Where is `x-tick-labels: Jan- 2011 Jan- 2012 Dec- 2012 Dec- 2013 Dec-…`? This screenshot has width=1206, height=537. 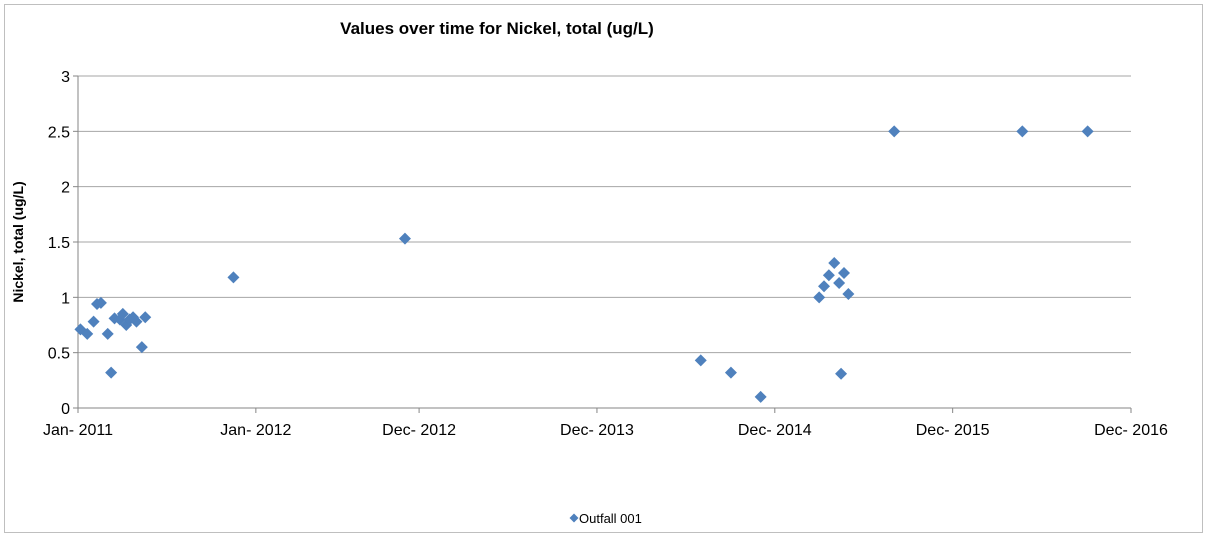
x-tick-labels: Jan- 2011 Jan- 2012 Dec- 2012 Dec- 2013 Dec-… is located at coordinates (605, 423).